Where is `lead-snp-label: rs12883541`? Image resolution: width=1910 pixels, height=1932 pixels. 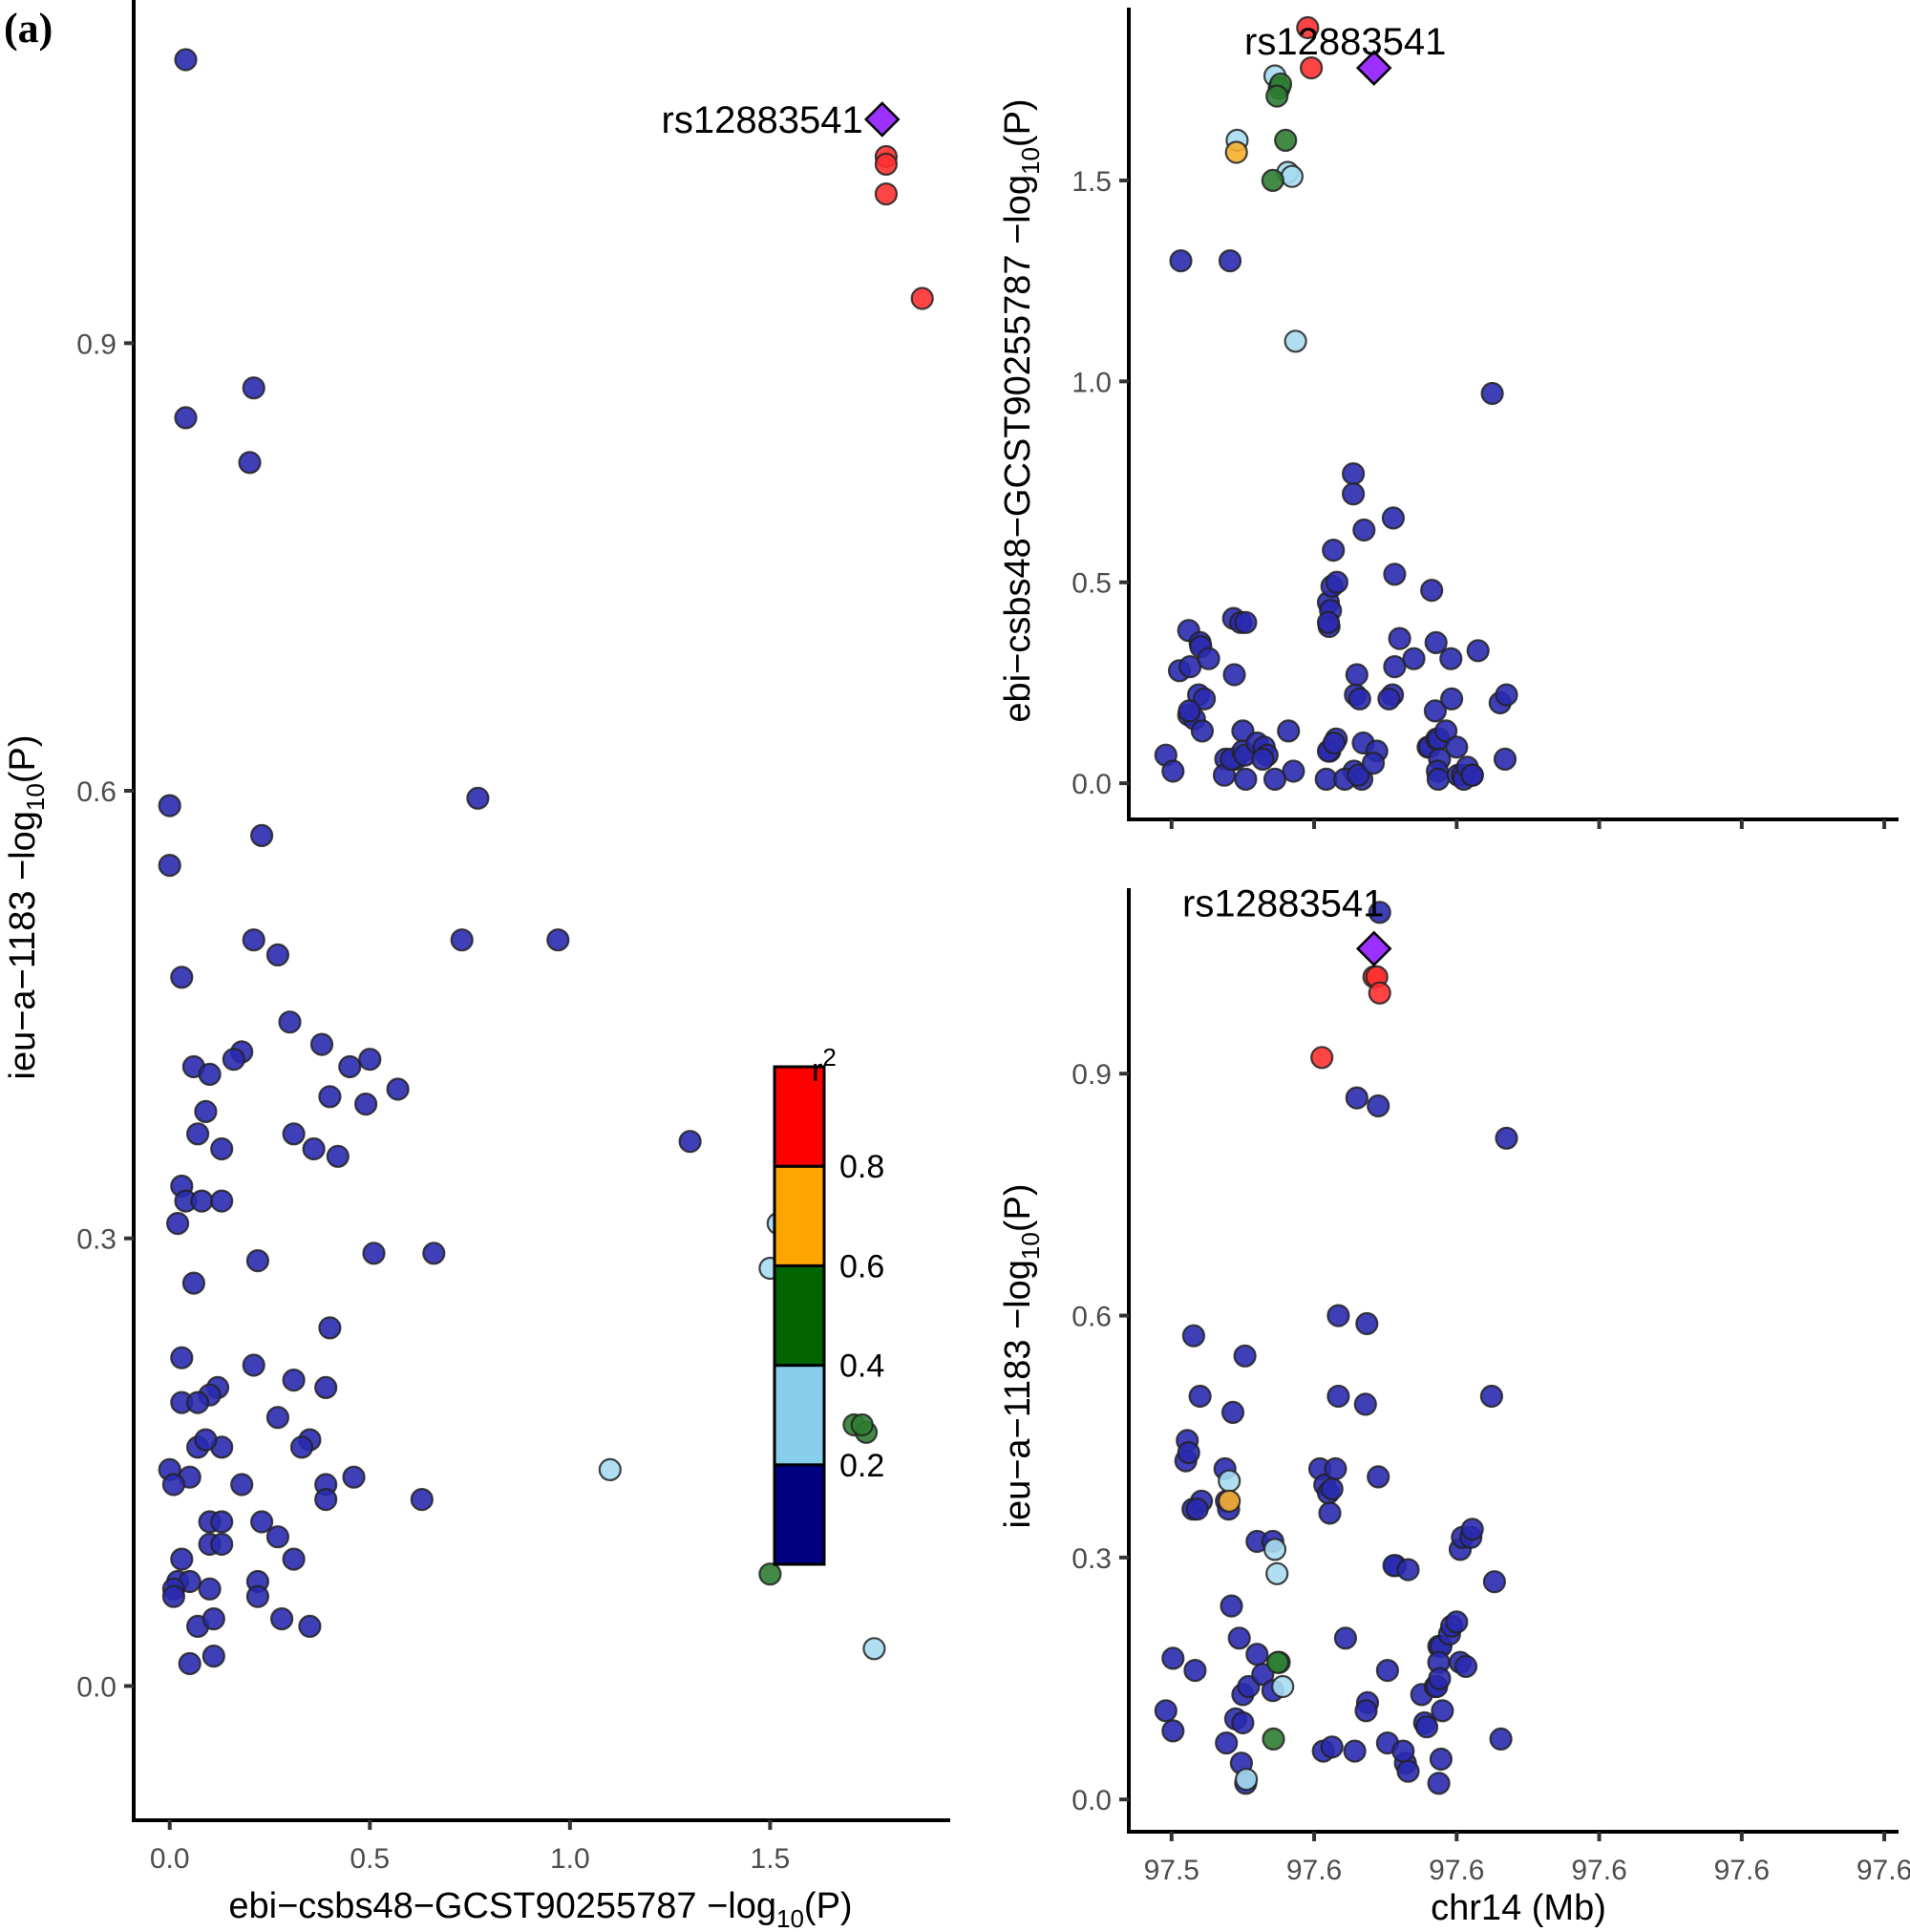 lead-snp-label: rs12883541 is located at coordinates (1283, 903).